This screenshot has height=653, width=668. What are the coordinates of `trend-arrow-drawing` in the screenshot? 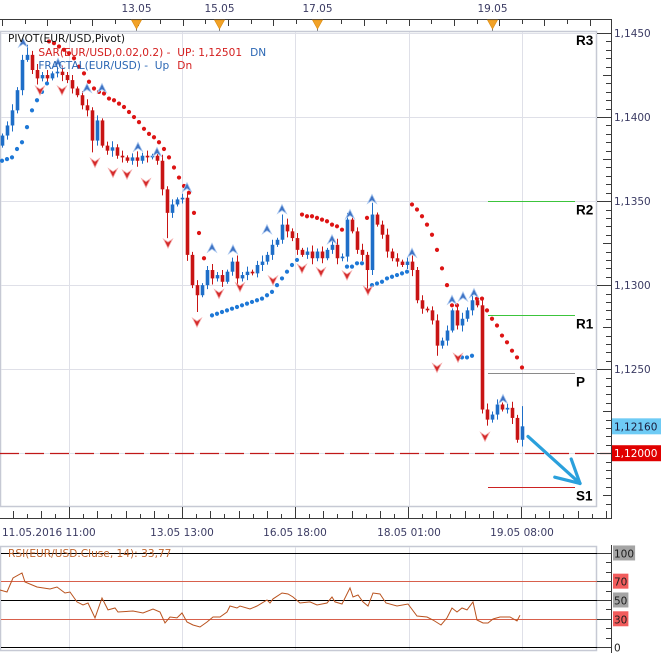 It's located at (554, 460).